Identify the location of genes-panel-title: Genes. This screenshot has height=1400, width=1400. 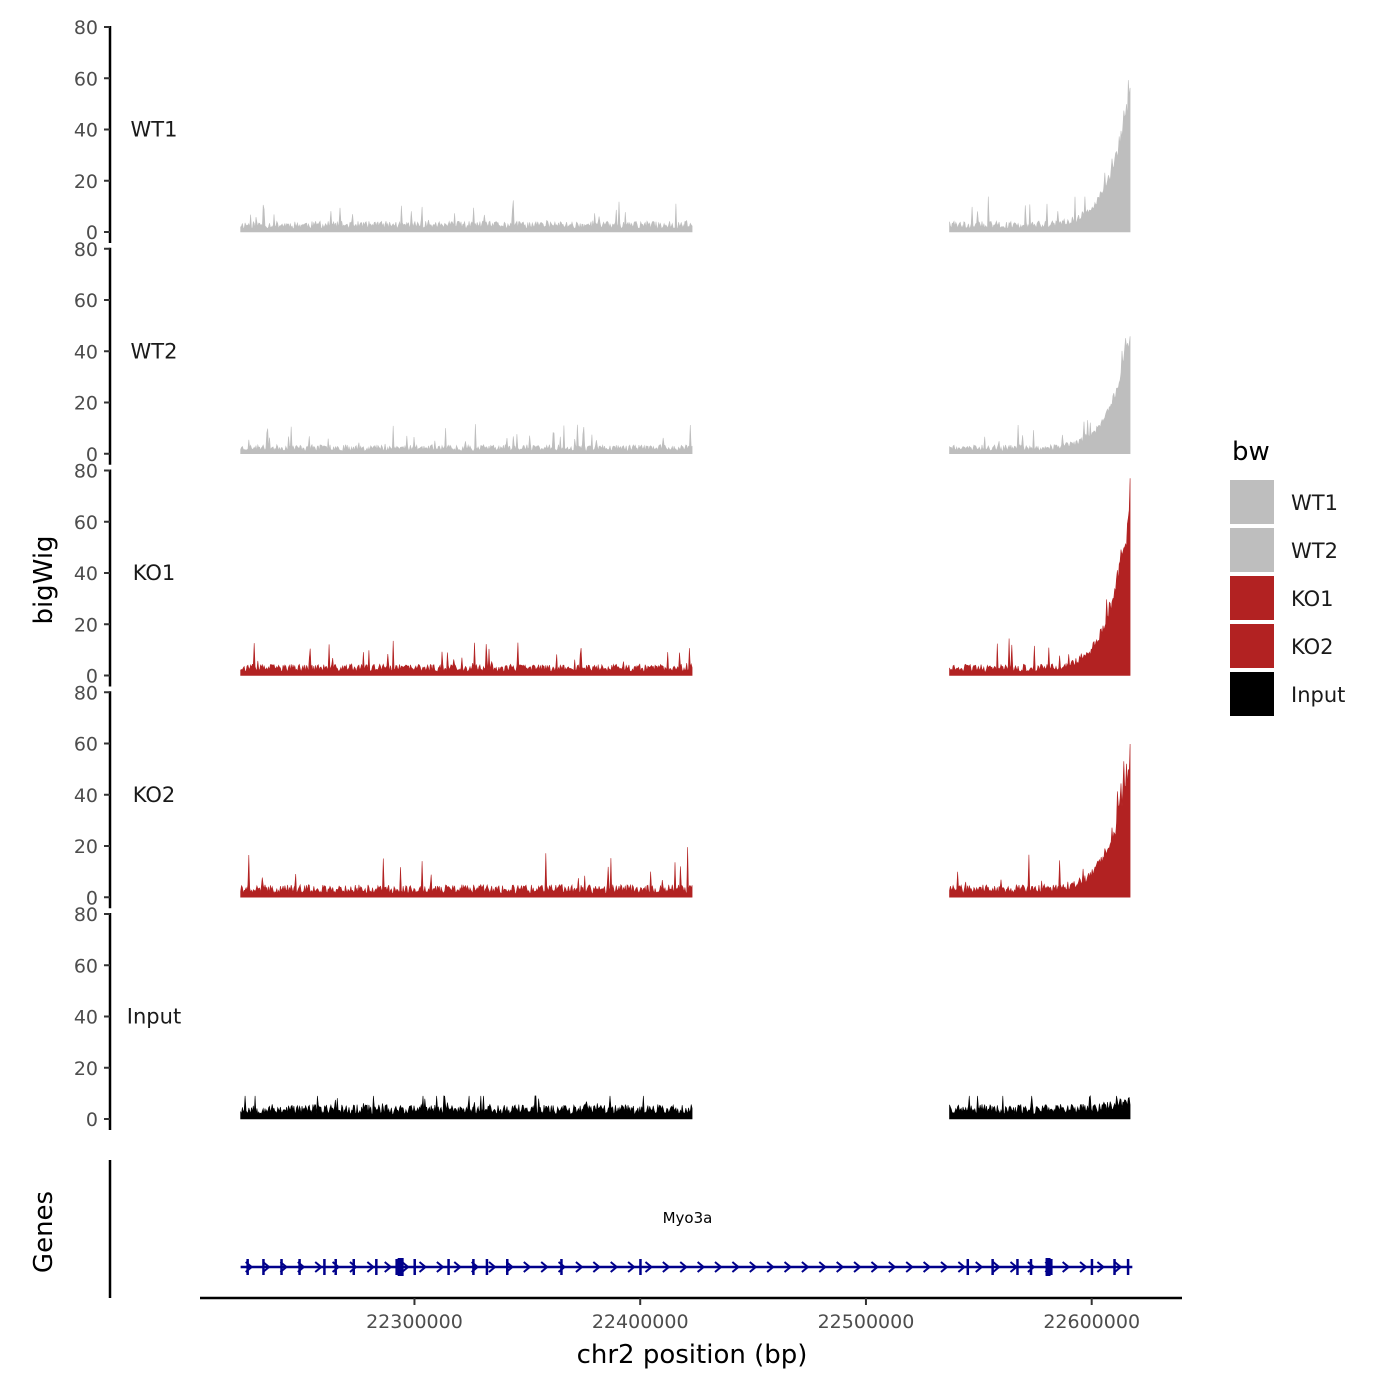
(44, 1232).